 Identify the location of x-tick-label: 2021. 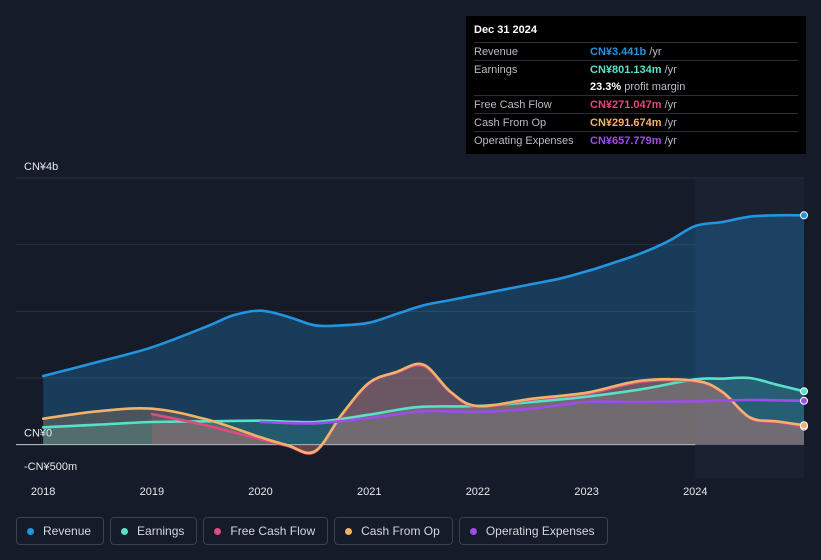
(369, 492).